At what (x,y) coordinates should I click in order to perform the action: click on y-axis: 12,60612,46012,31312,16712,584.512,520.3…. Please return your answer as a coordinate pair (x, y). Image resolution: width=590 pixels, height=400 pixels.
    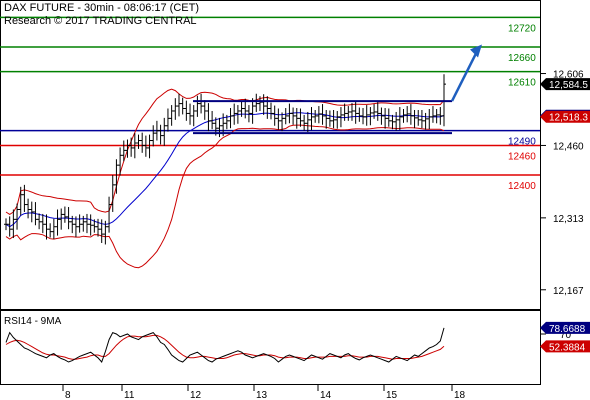
    Looking at the image, I should click on (565, 211).